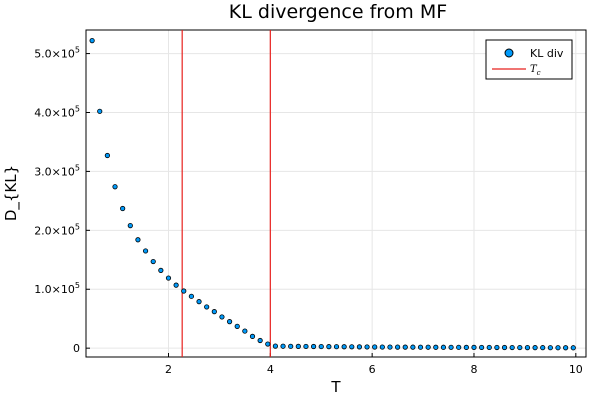 This screenshot has width=600, height=400. I want to click on legend-box, so click(529, 59).